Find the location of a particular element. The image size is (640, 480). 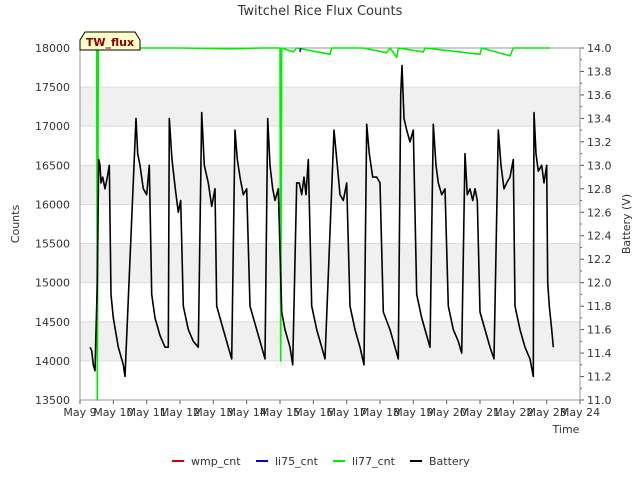

badge-label: TW_flux is located at coordinates (110, 42).